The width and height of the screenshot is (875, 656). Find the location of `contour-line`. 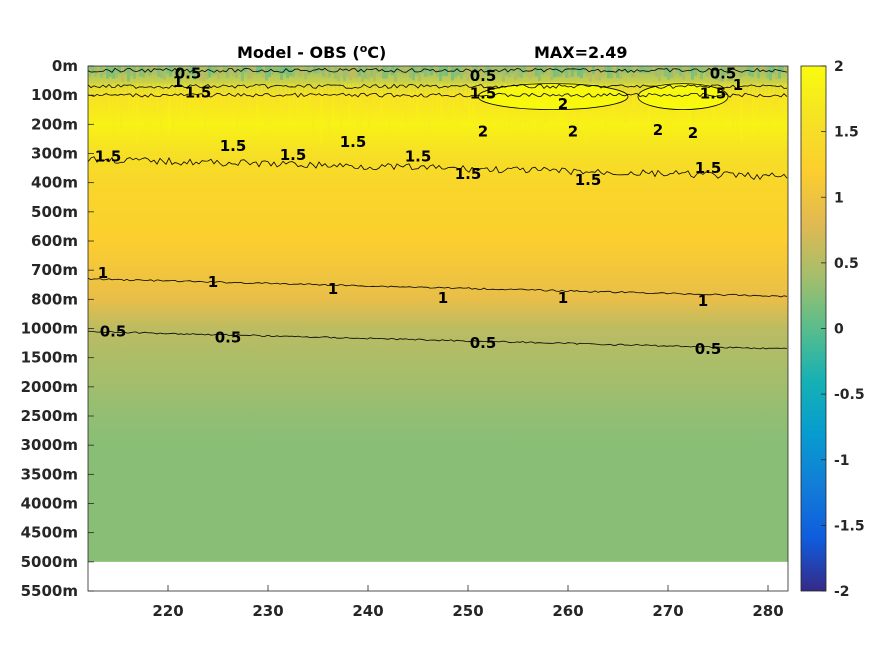

contour-line is located at coordinates (438, 95).